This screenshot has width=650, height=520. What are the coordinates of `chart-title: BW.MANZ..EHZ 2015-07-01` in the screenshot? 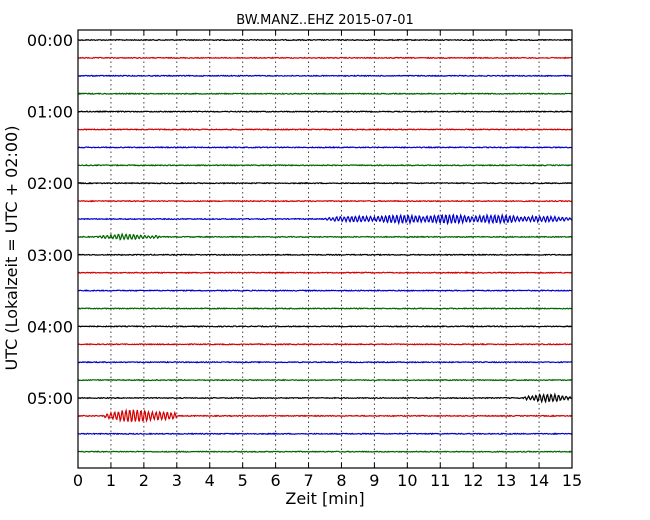 It's located at (325, 20).